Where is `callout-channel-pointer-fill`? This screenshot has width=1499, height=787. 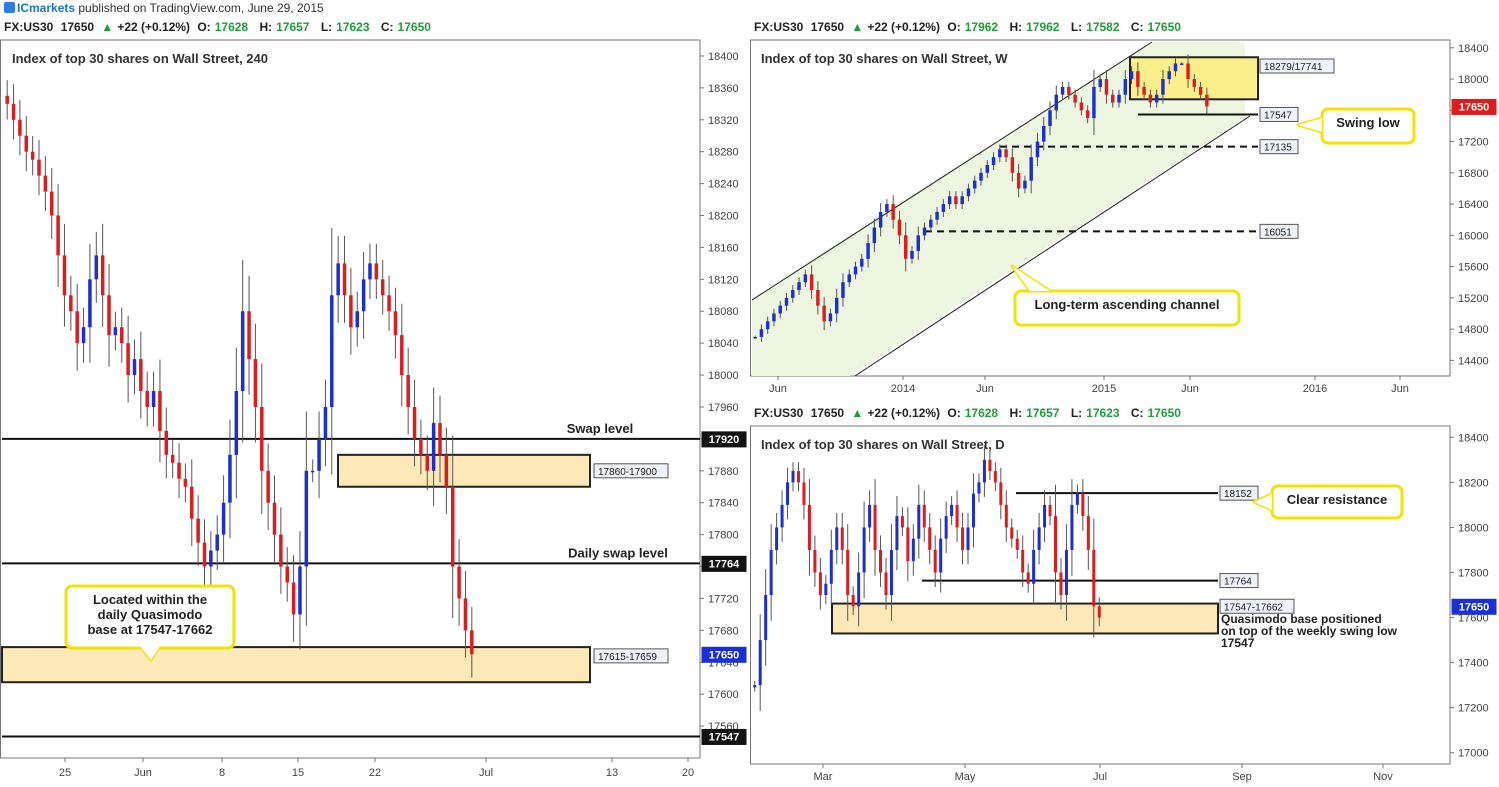 callout-channel-pointer-fill is located at coordinates (1031, 278).